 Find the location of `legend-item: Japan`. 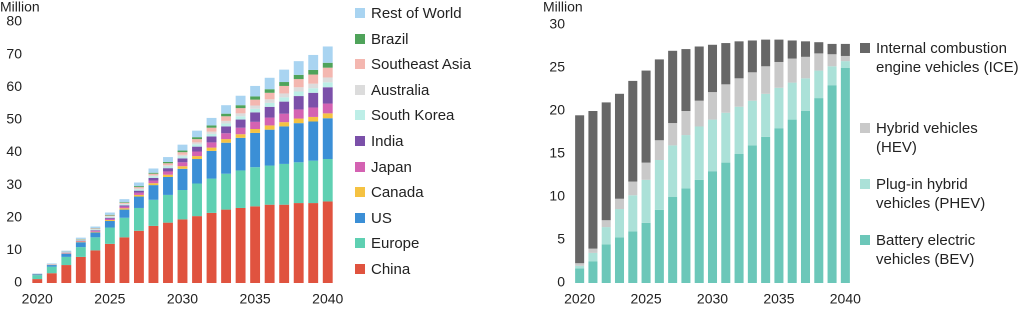

legend-item: Japan is located at coordinates (430, 167).